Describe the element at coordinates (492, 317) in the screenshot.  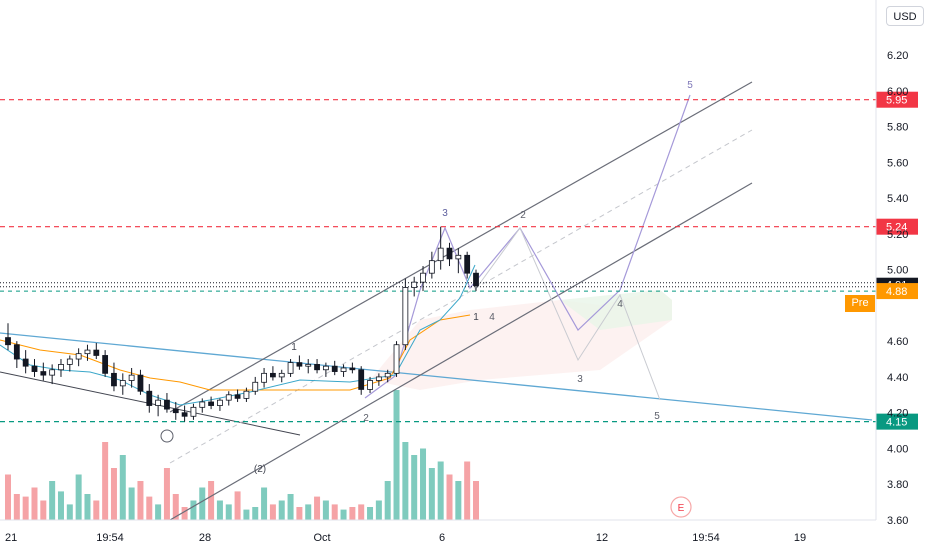
I see `wave-label: 4` at that location.